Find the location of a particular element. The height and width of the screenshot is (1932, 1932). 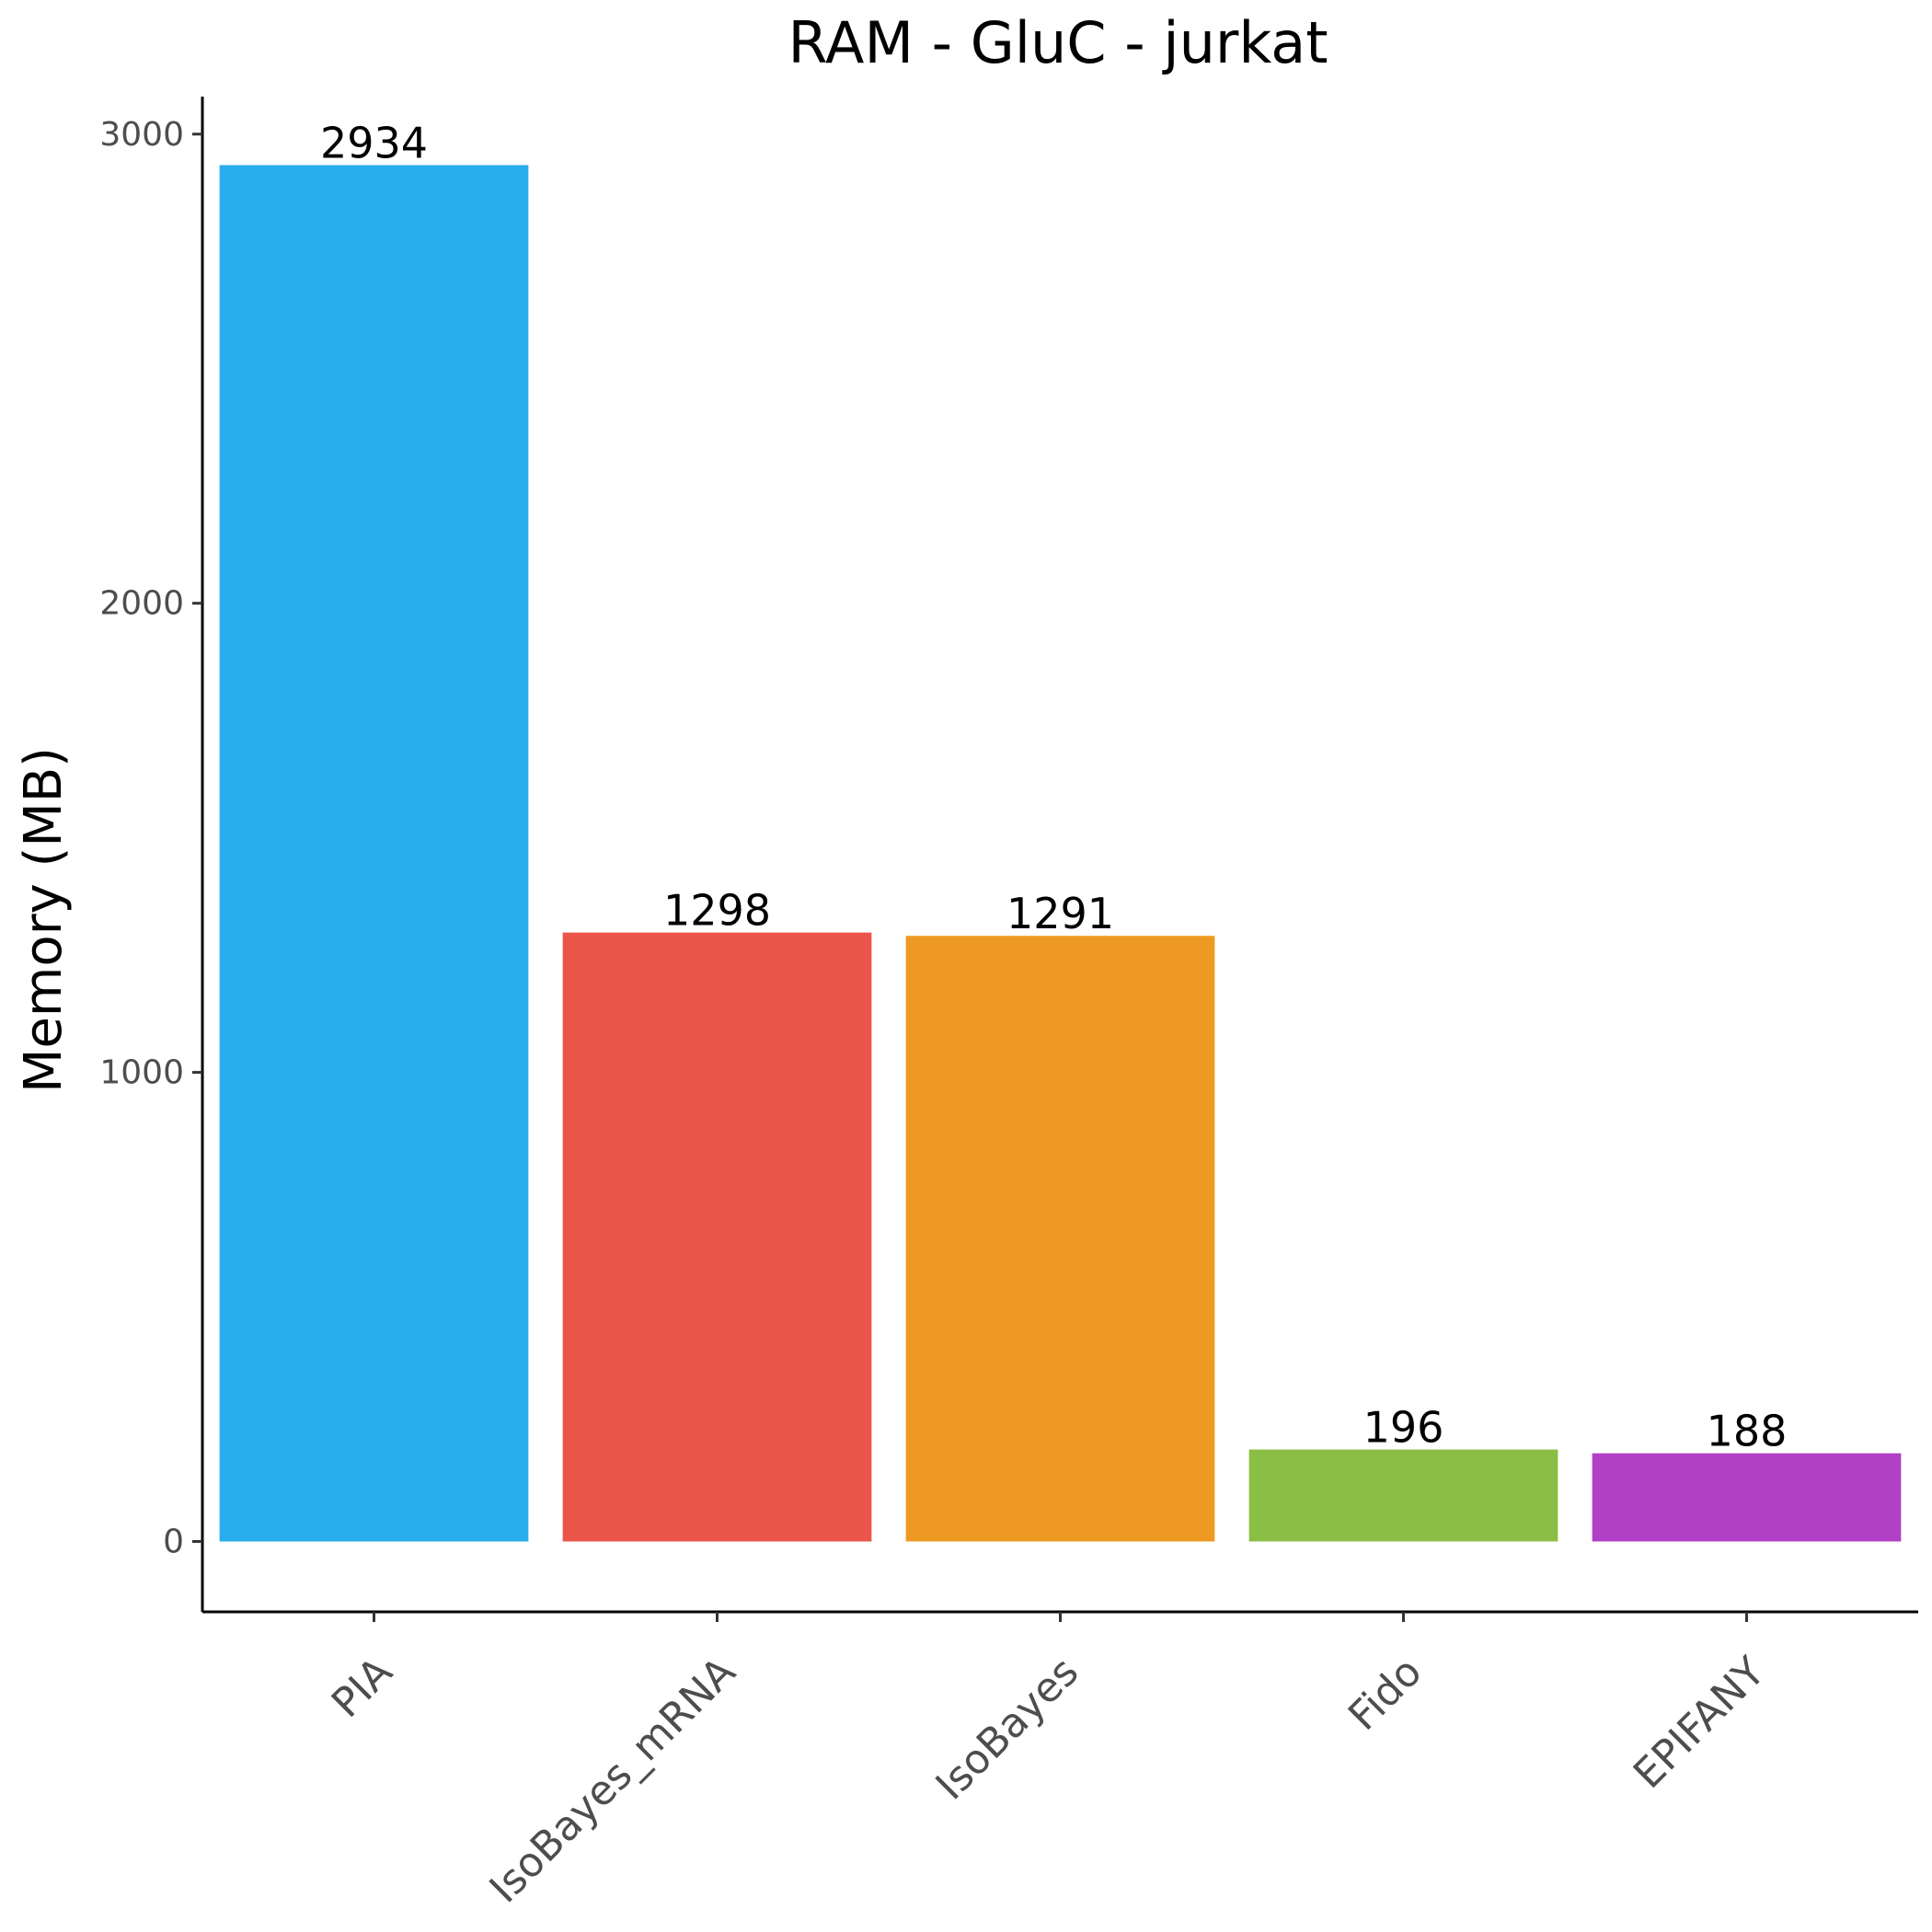

x-tick-label-fido: Fido is located at coordinates (1385, 1694).